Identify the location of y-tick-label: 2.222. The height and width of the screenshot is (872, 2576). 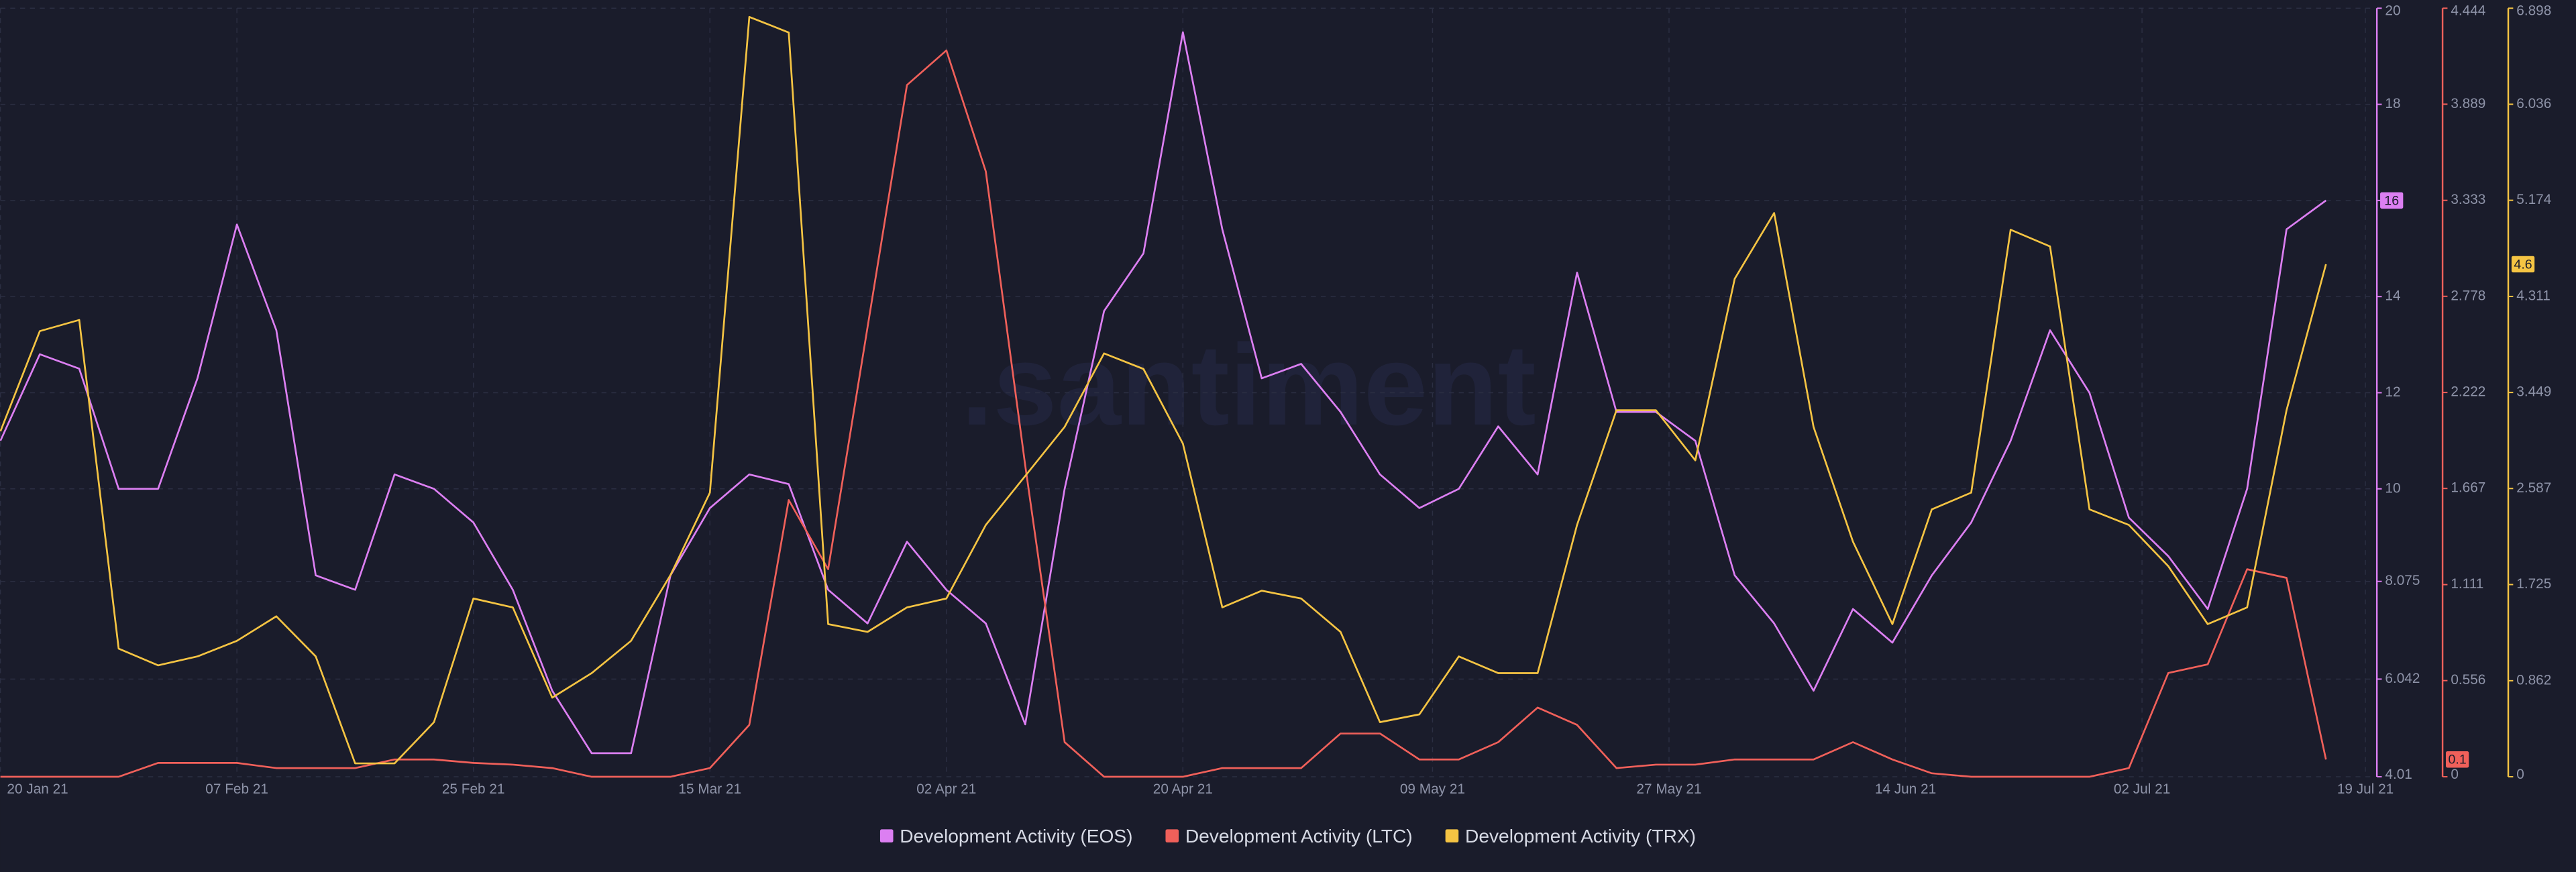
(2468, 392).